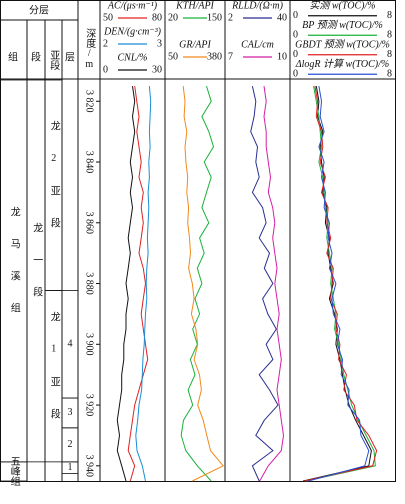 This screenshot has height=504, width=405. What do you see at coordinates (214, 56) in the screenshot?
I see `scale-max: 380` at bounding box center [214, 56].